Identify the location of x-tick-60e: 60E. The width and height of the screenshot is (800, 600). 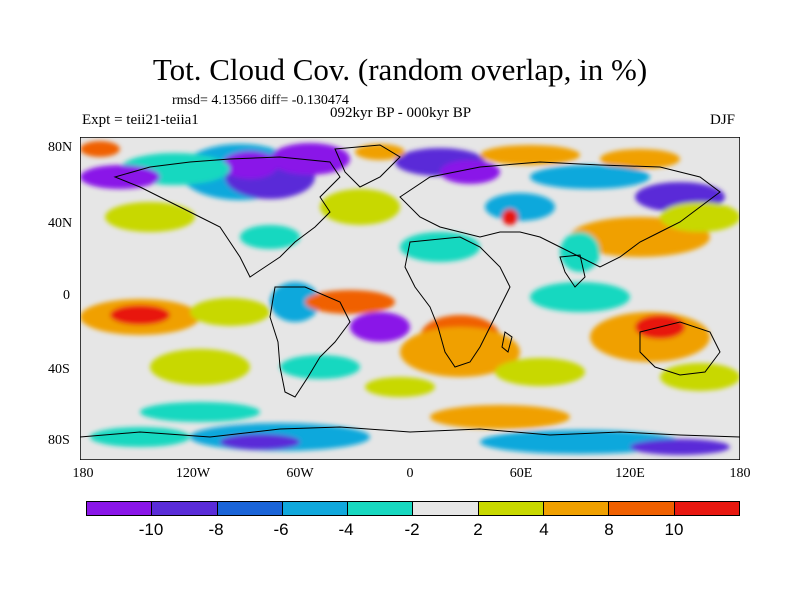
(521, 473).